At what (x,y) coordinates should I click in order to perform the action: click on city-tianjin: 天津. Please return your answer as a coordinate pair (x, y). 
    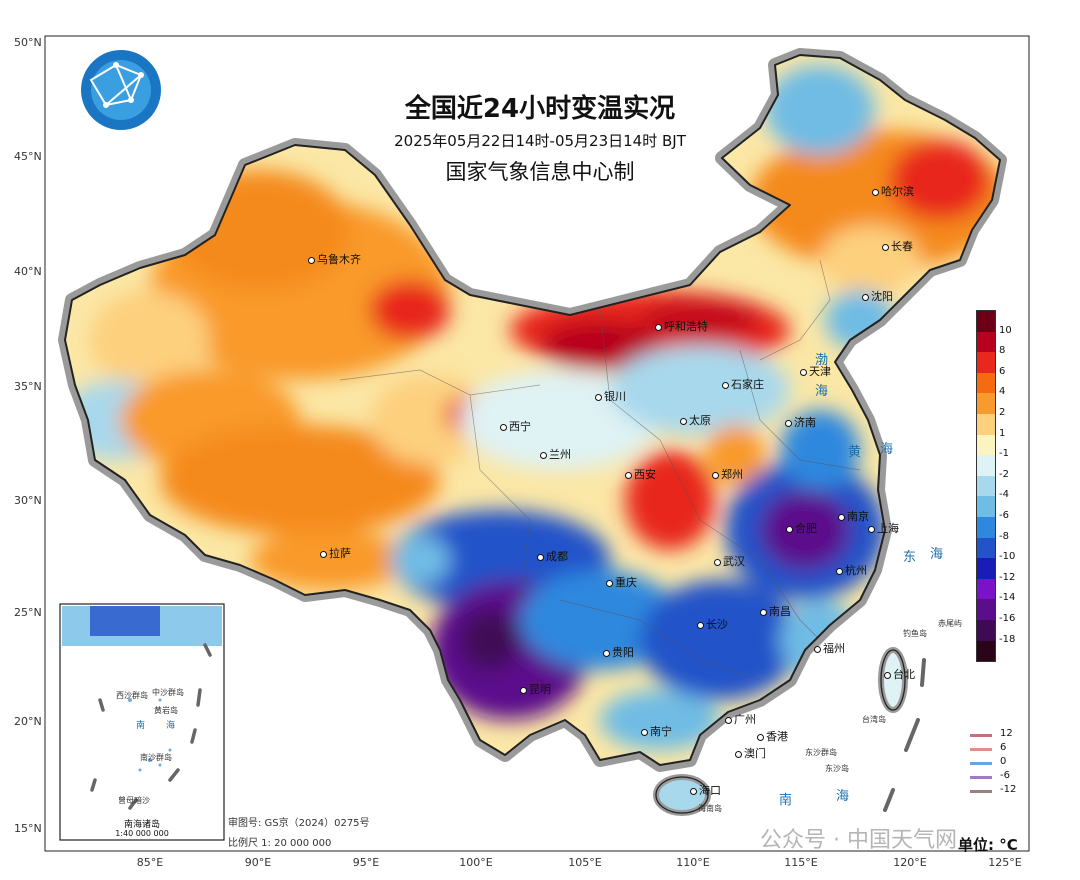
    Looking at the image, I should click on (815, 371).